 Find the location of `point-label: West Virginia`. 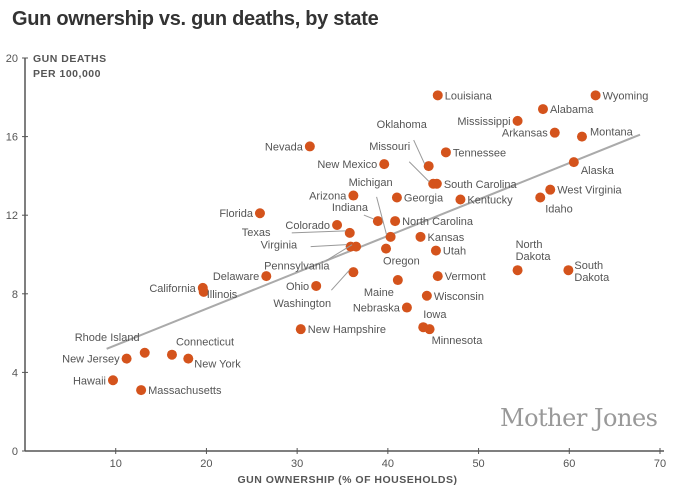

point-label: West Virginia is located at coordinates (589, 191).